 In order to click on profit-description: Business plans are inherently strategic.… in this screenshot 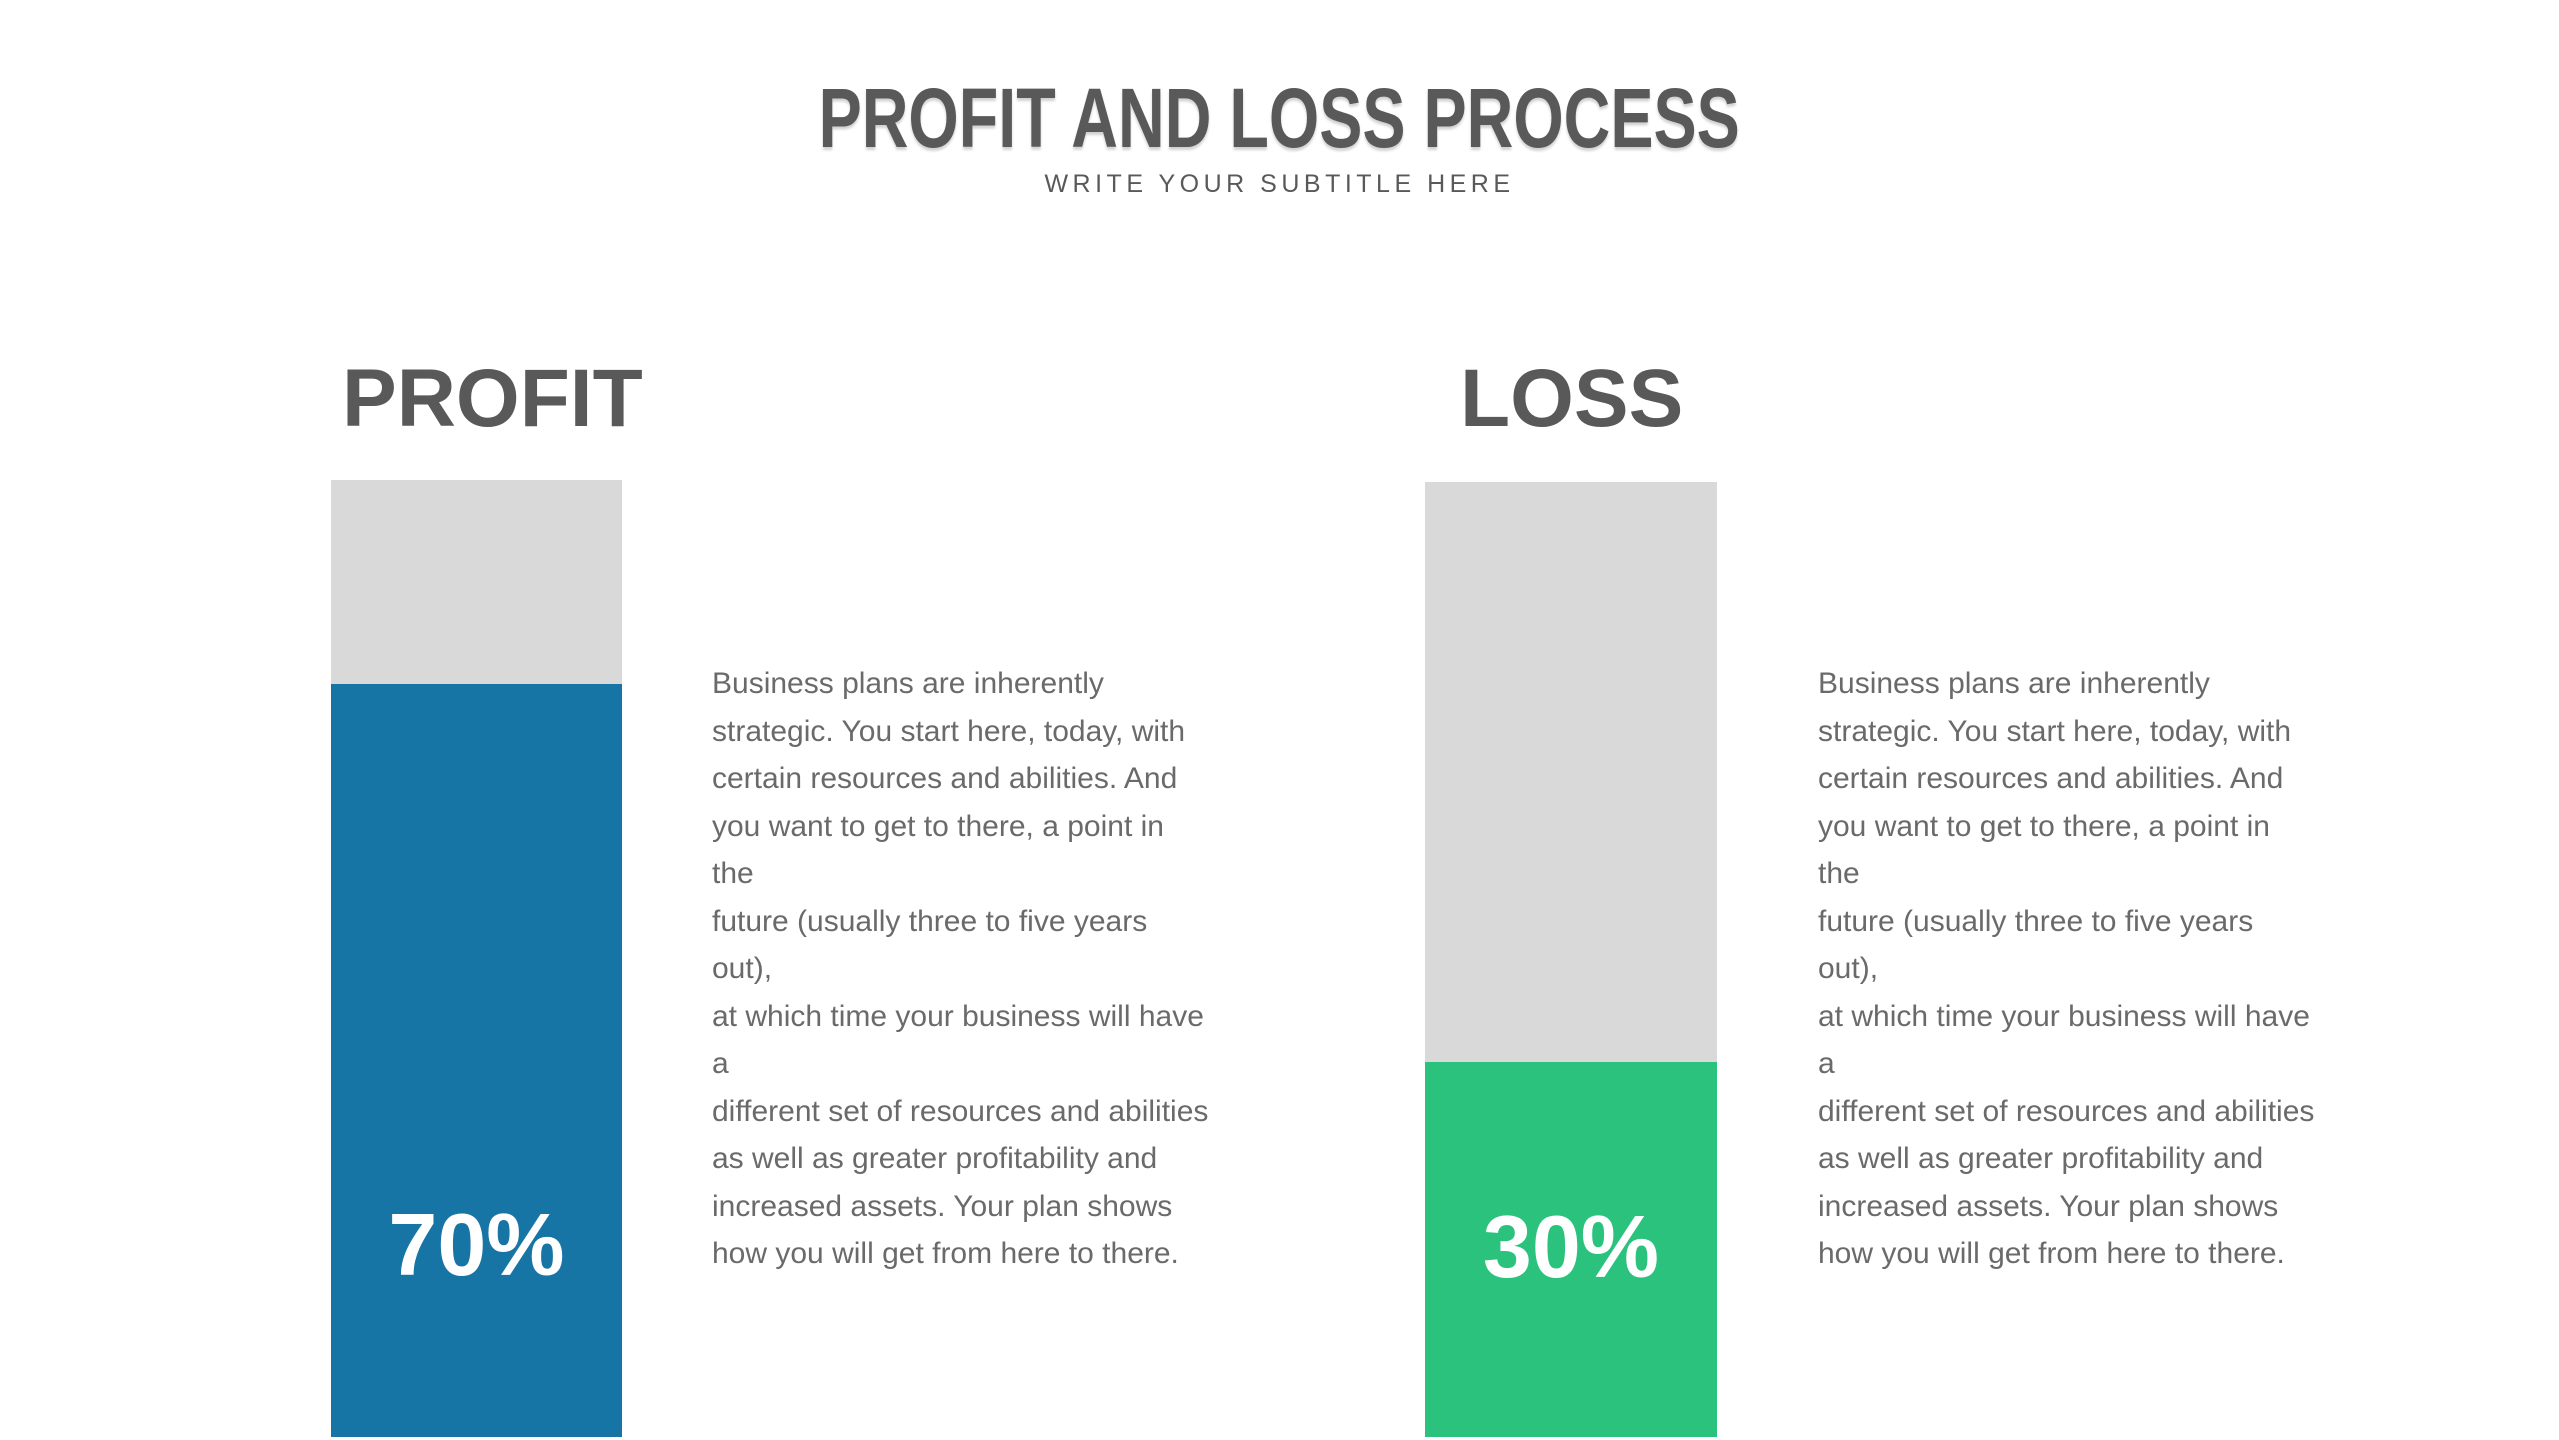, I will do `click(960, 968)`.